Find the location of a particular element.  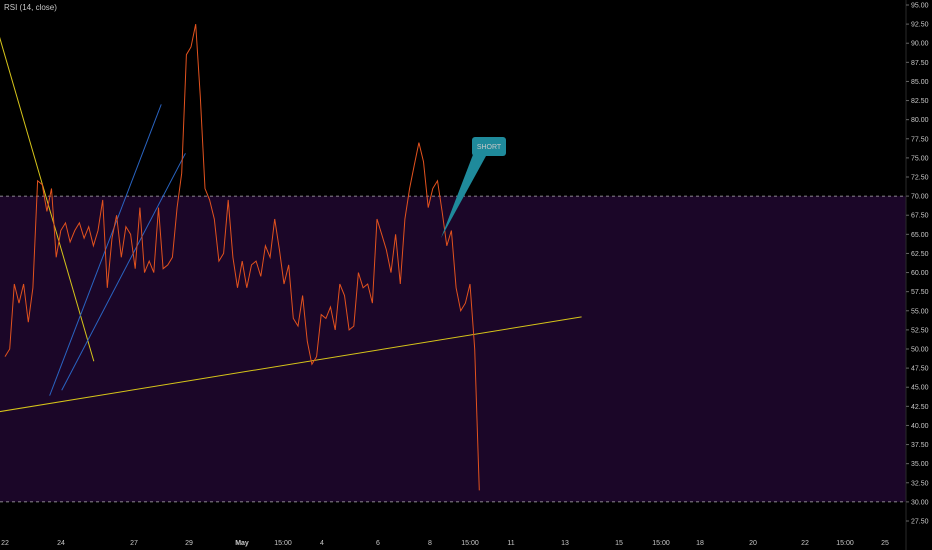

y-tick-label: 87.50 is located at coordinates (920, 63).